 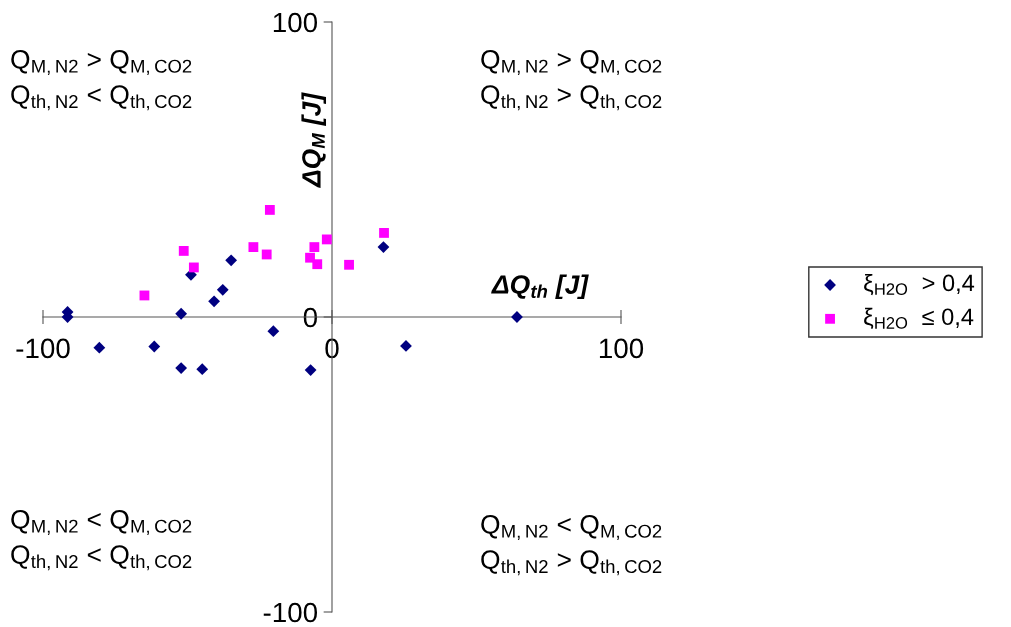 What do you see at coordinates (540, 287) in the screenshot?
I see `x-axis-title: ΔQ$_{th}$ [J]` at bounding box center [540, 287].